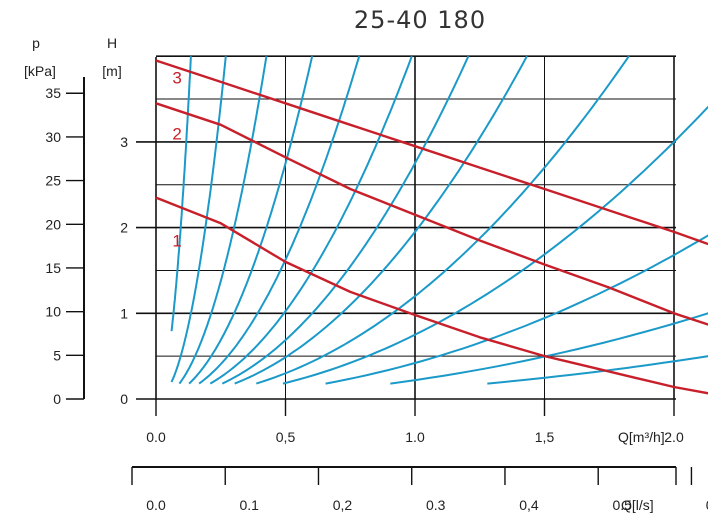 This screenshot has height=529, width=708. Describe the element at coordinates (124, 142) in the screenshot. I see `y-tick-label: 3` at that location.